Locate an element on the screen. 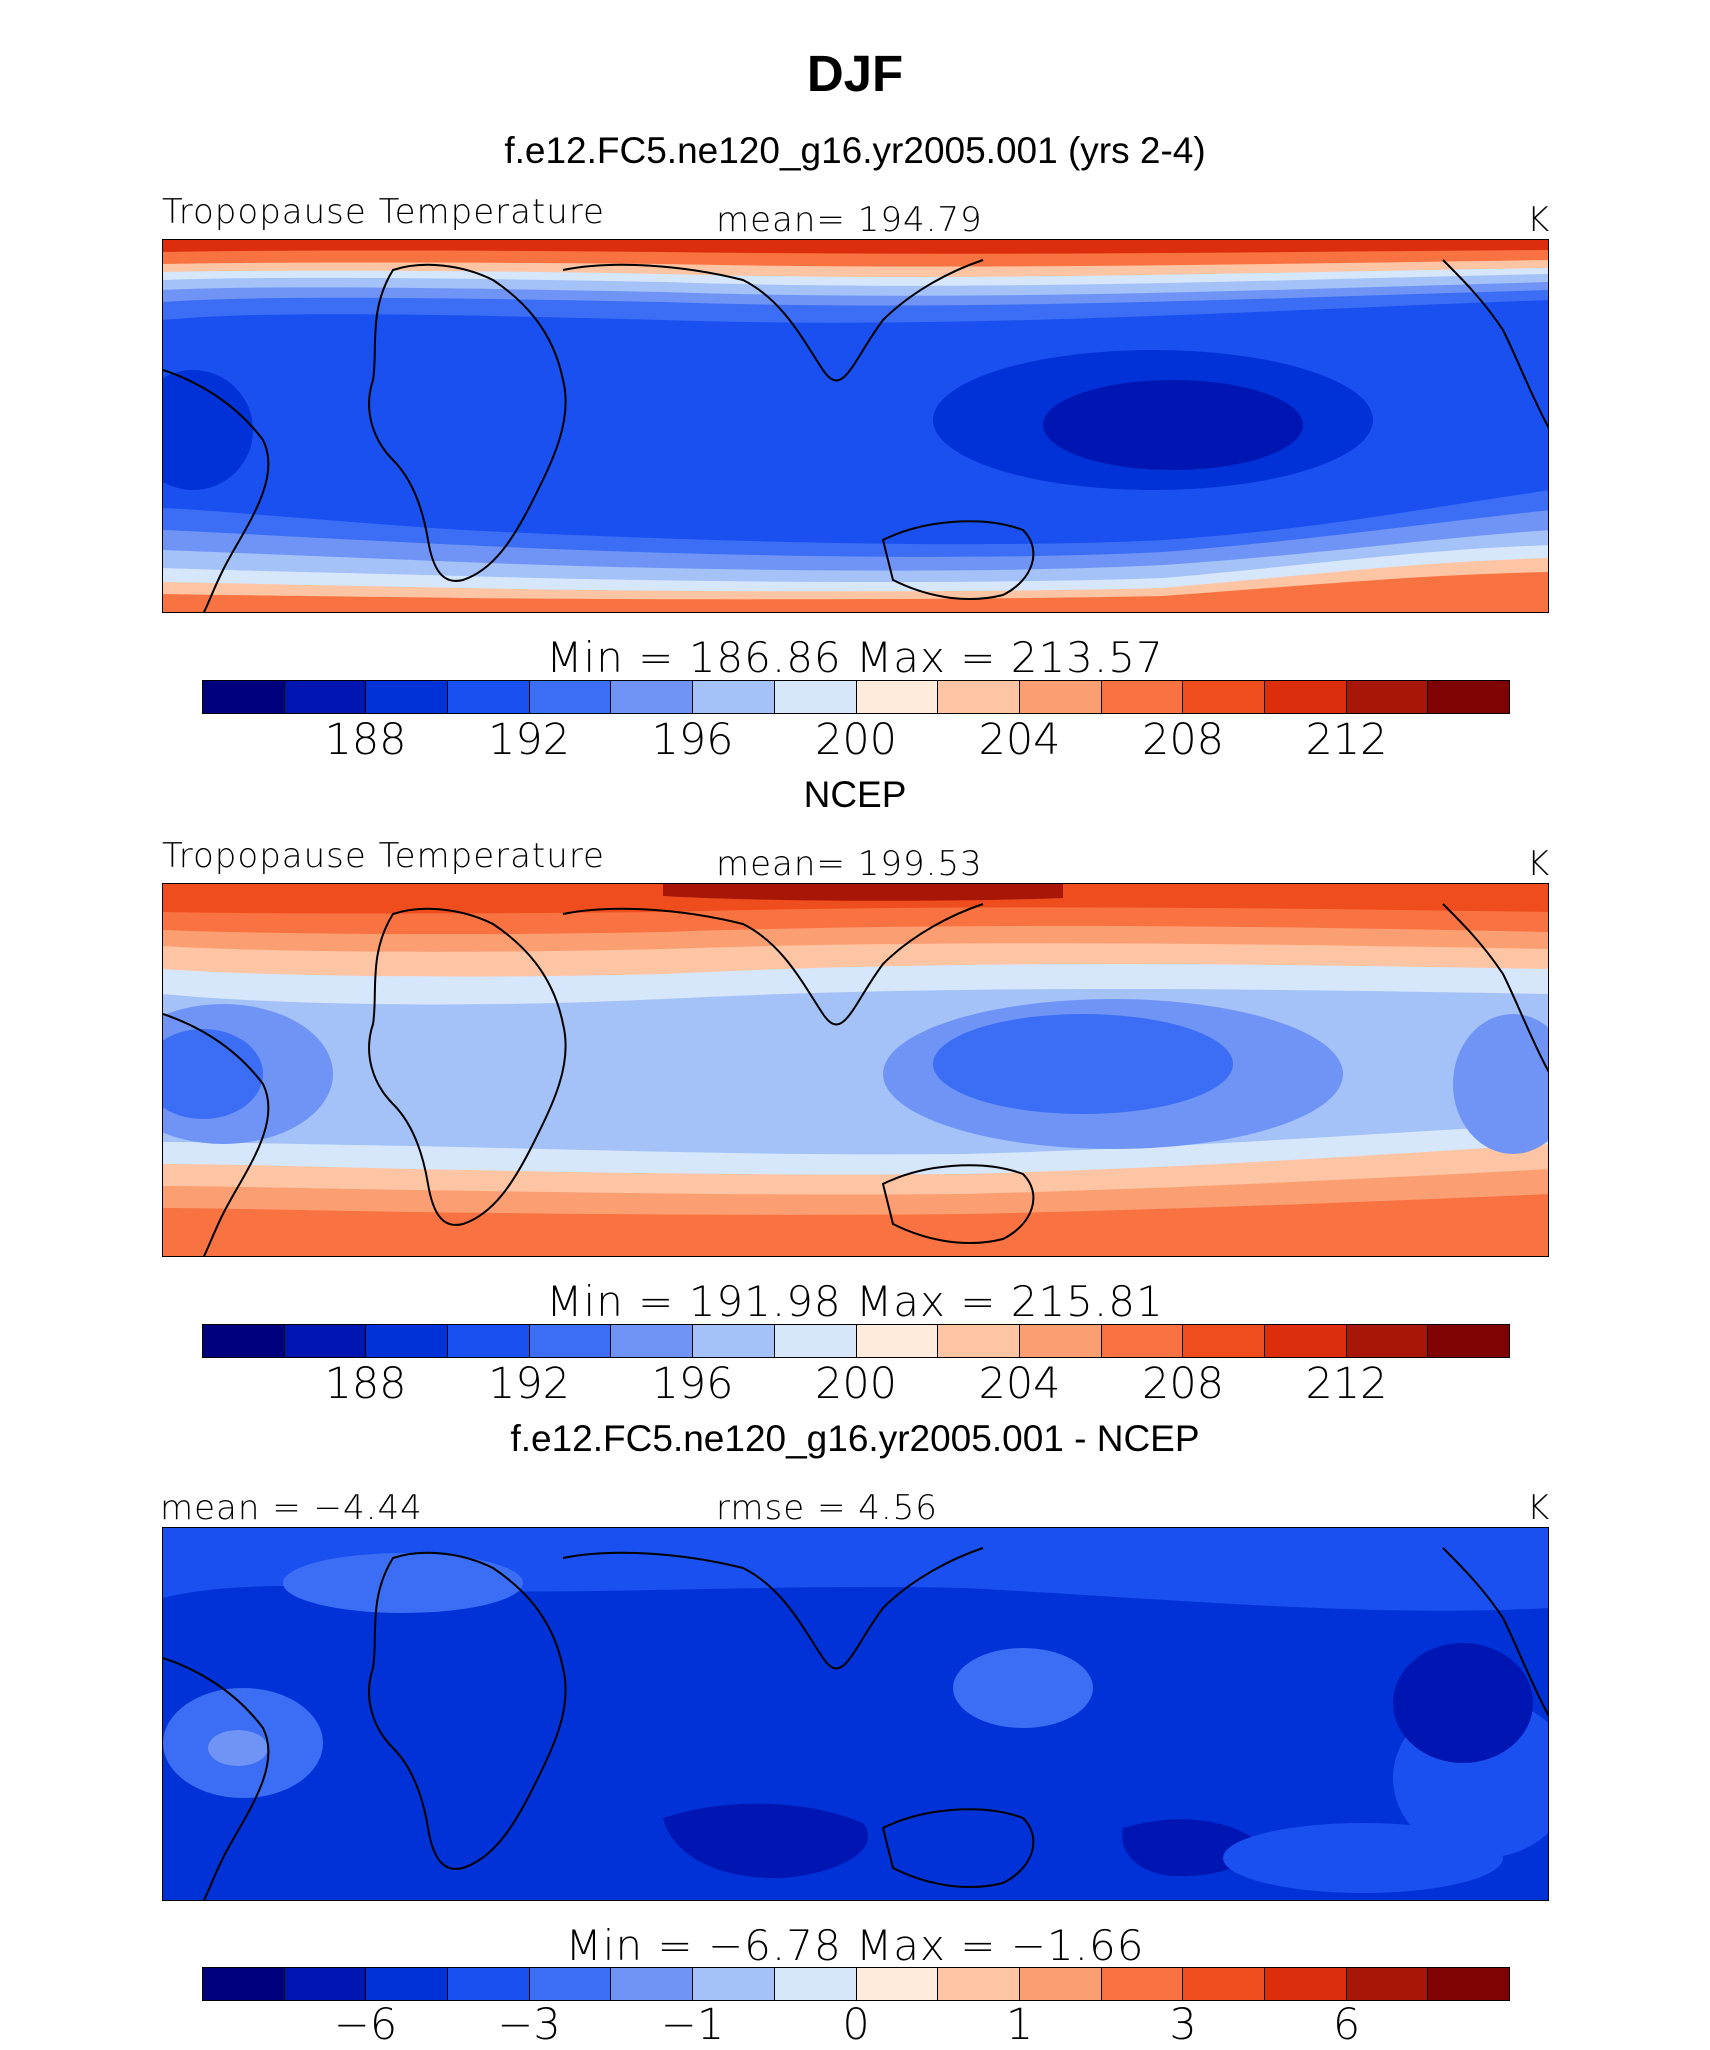 The width and height of the screenshot is (1710, 2050). map-obs is located at coordinates (855, 1070).